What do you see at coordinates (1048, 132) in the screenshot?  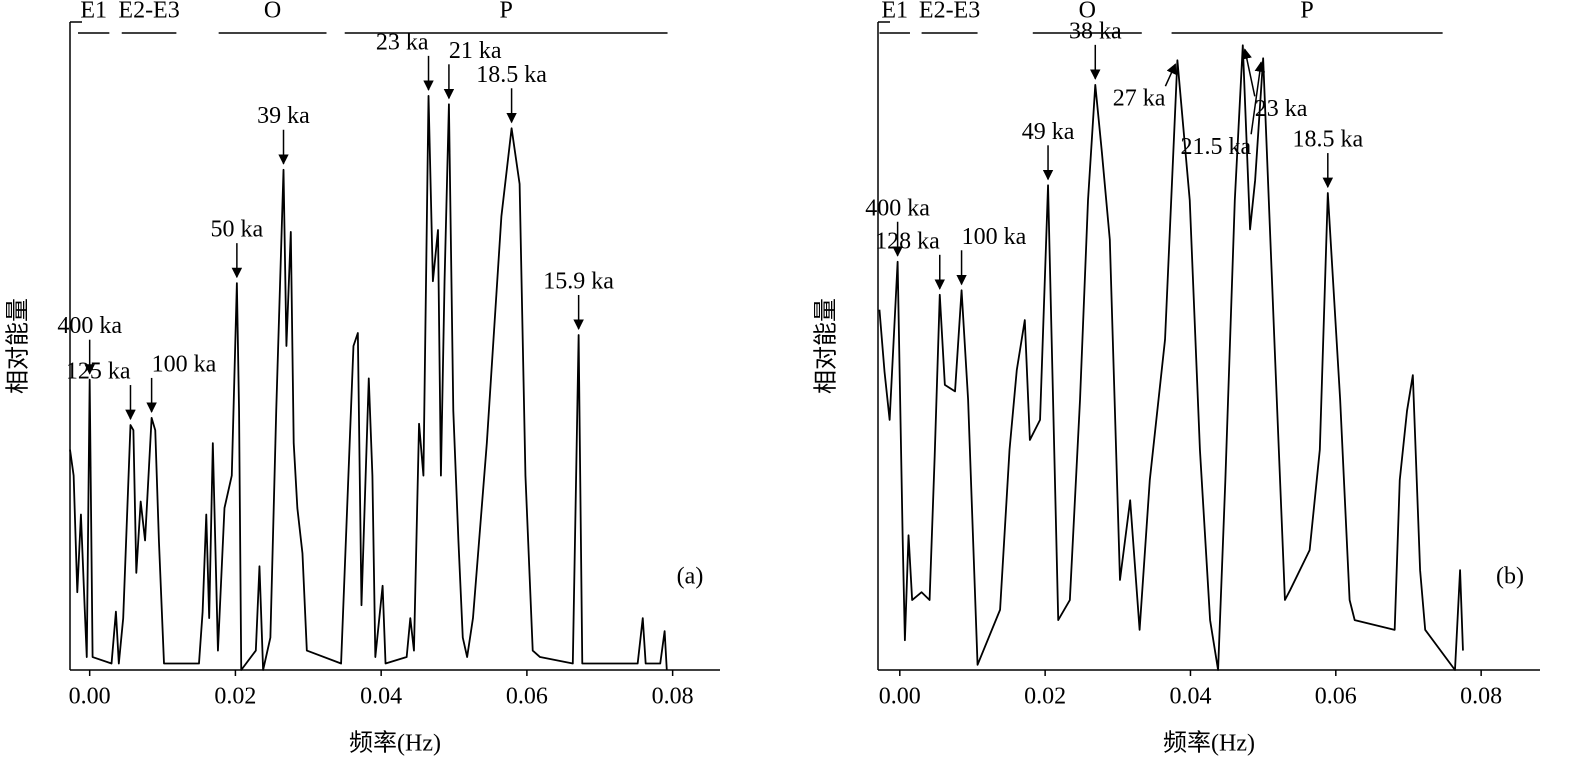 I see `annotation: 49 ka` at bounding box center [1048, 132].